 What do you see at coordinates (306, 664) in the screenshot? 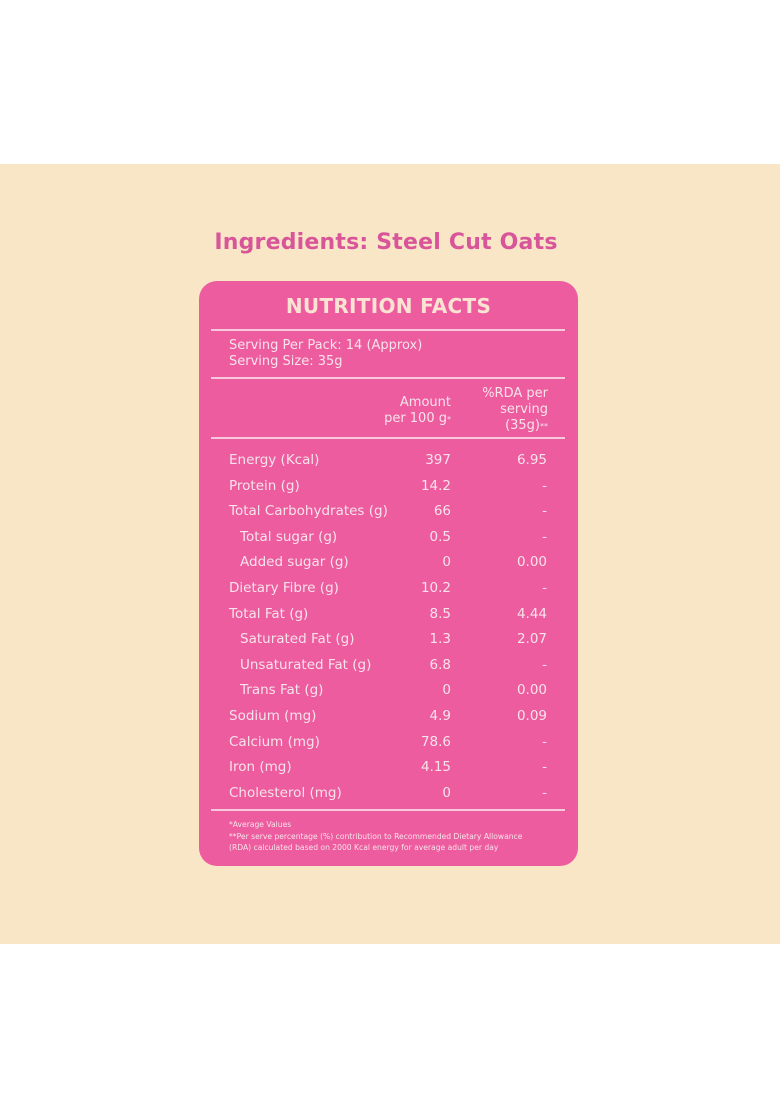
I see `nutrient-label: Unsaturated Fat (g)` at bounding box center [306, 664].